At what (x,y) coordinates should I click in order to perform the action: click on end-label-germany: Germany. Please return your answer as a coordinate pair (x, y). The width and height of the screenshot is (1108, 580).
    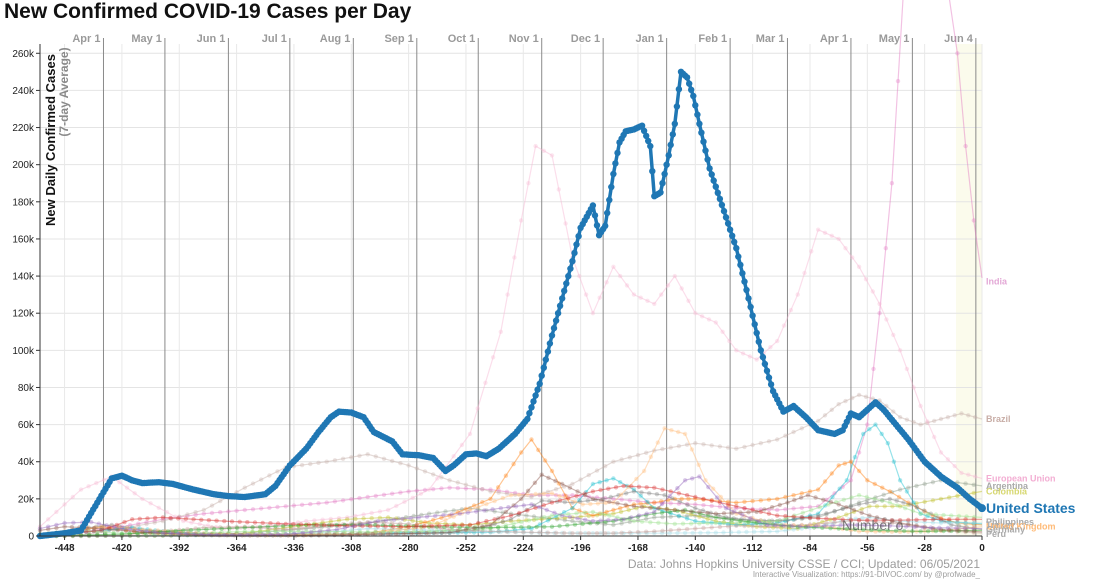
    Looking at the image, I should click on (1005, 529).